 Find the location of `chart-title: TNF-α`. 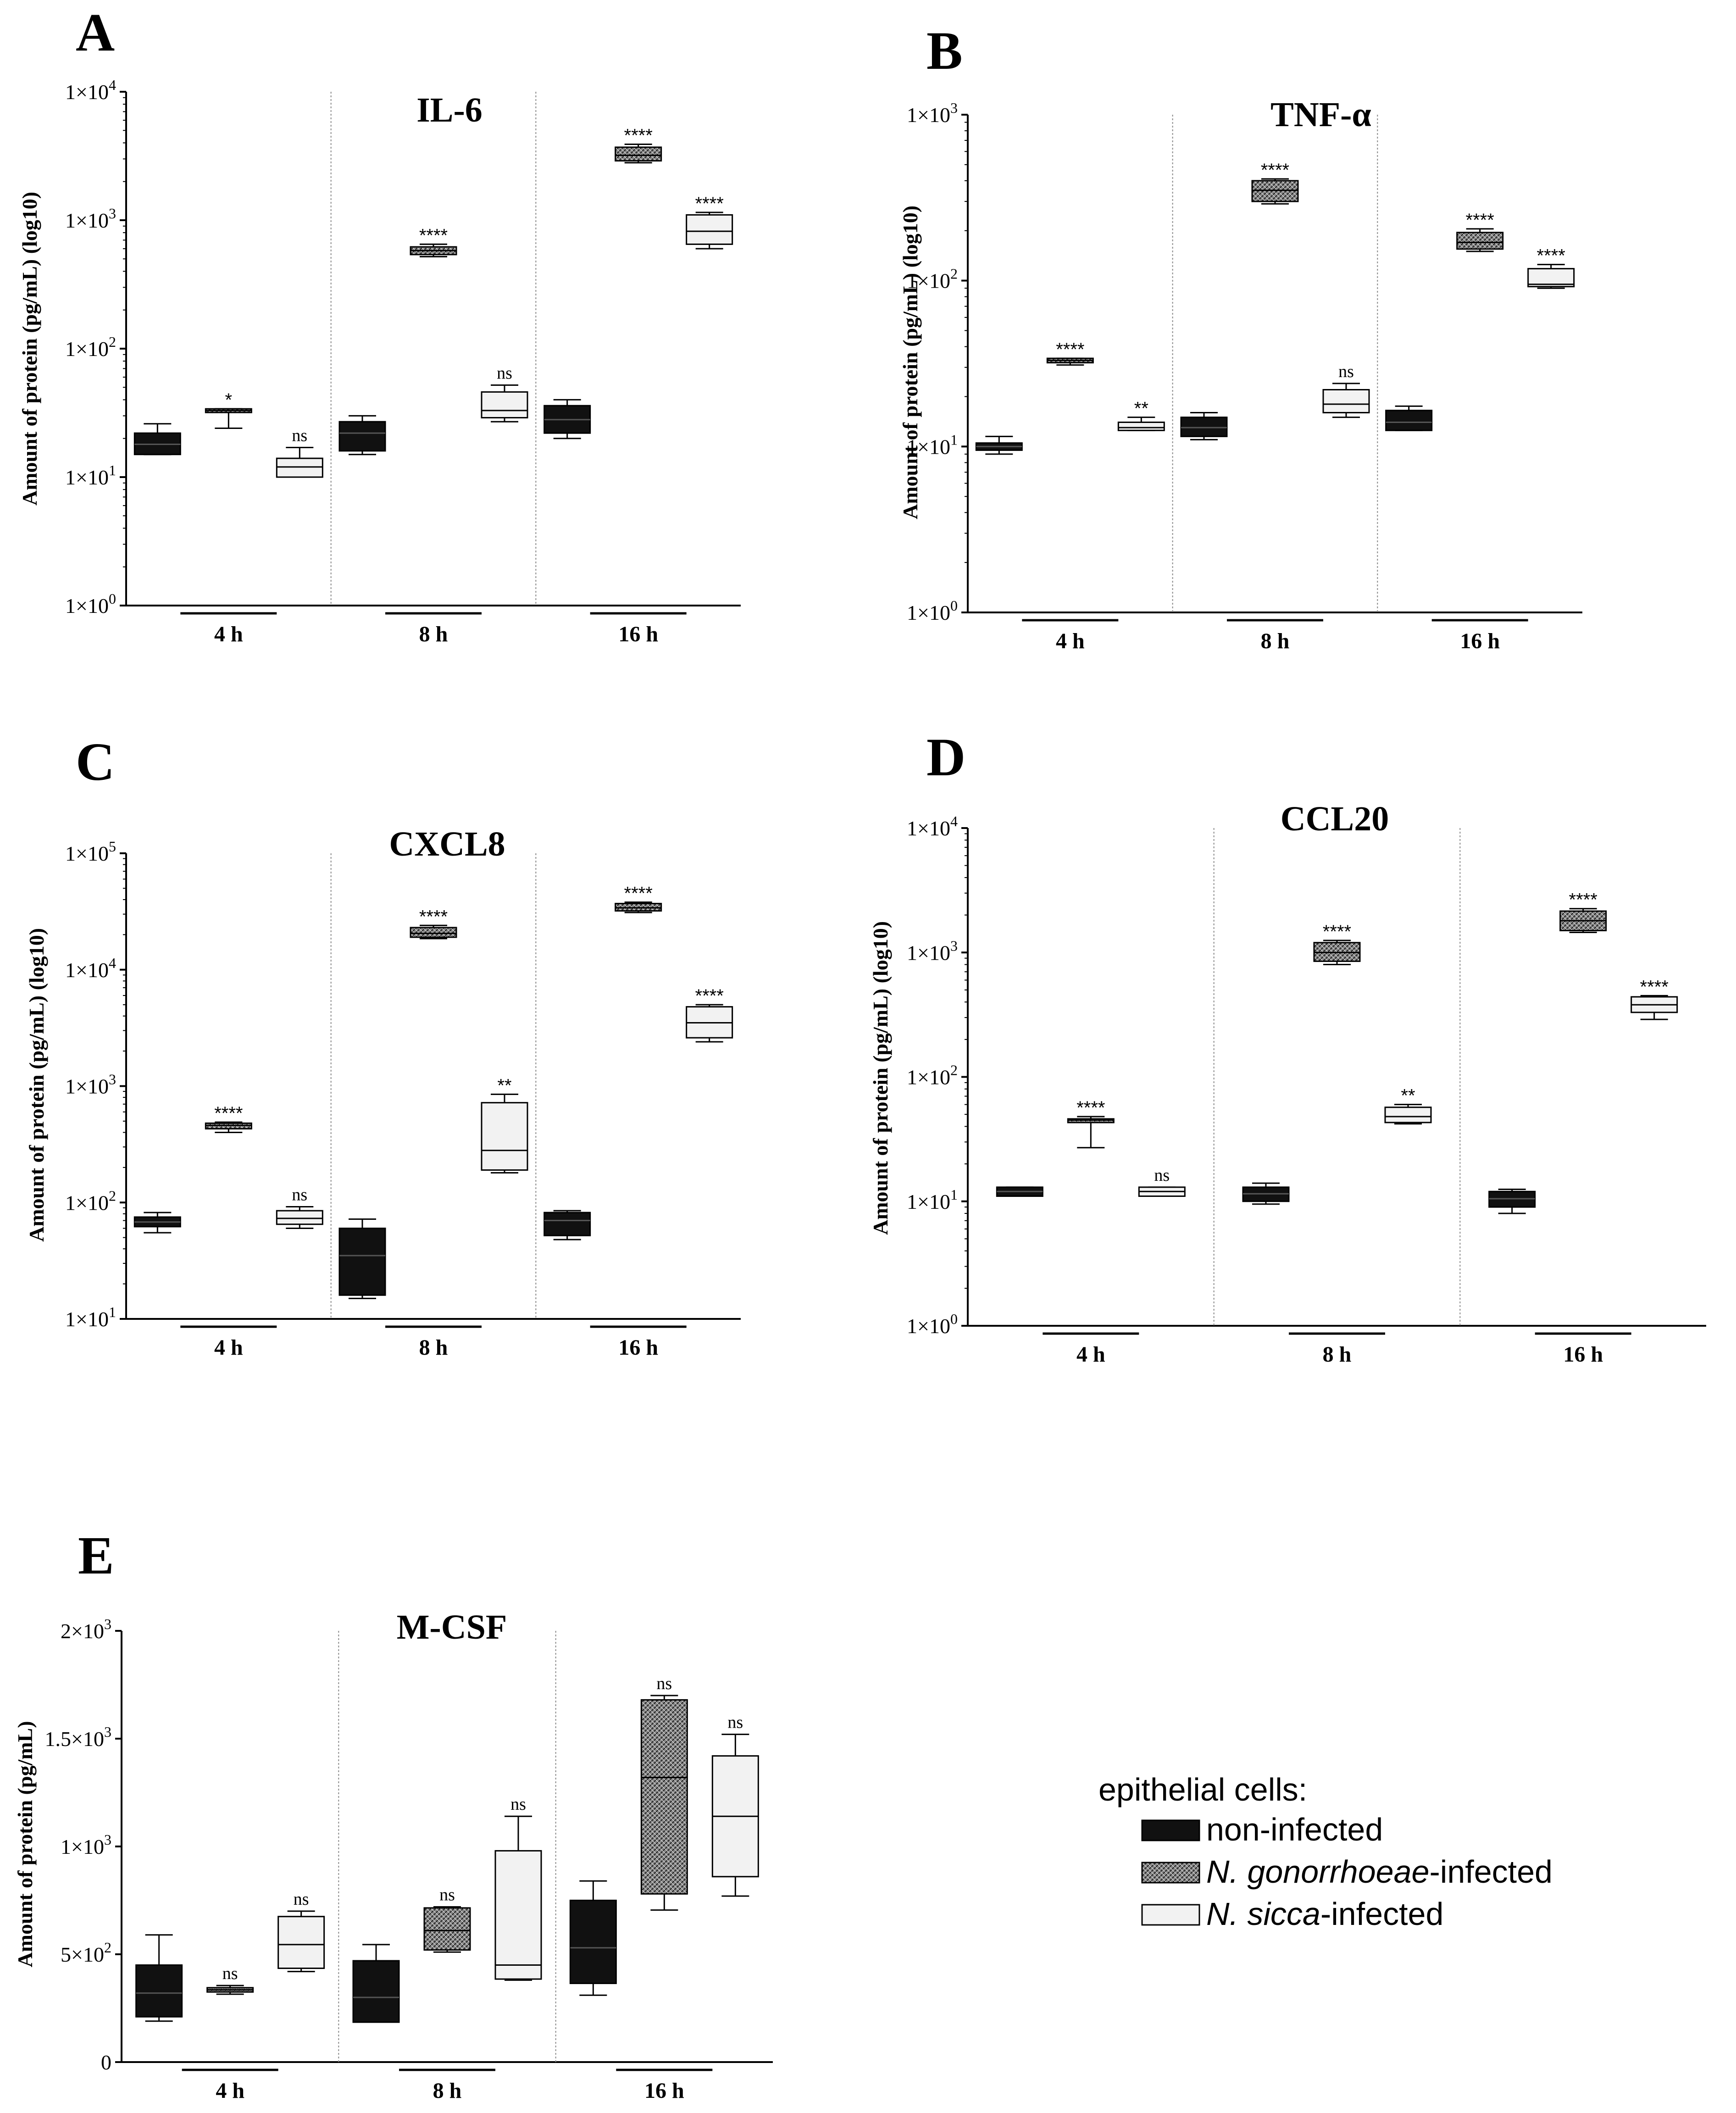

chart-title: TNF-α is located at coordinates (1320, 114).